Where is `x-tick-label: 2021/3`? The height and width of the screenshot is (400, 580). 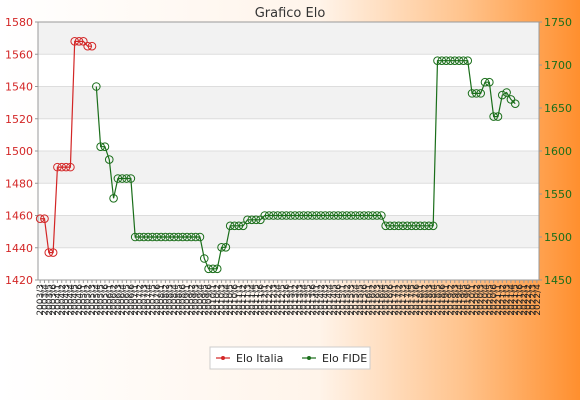 x-tick-label: 2021/3 is located at coordinates (508, 300).